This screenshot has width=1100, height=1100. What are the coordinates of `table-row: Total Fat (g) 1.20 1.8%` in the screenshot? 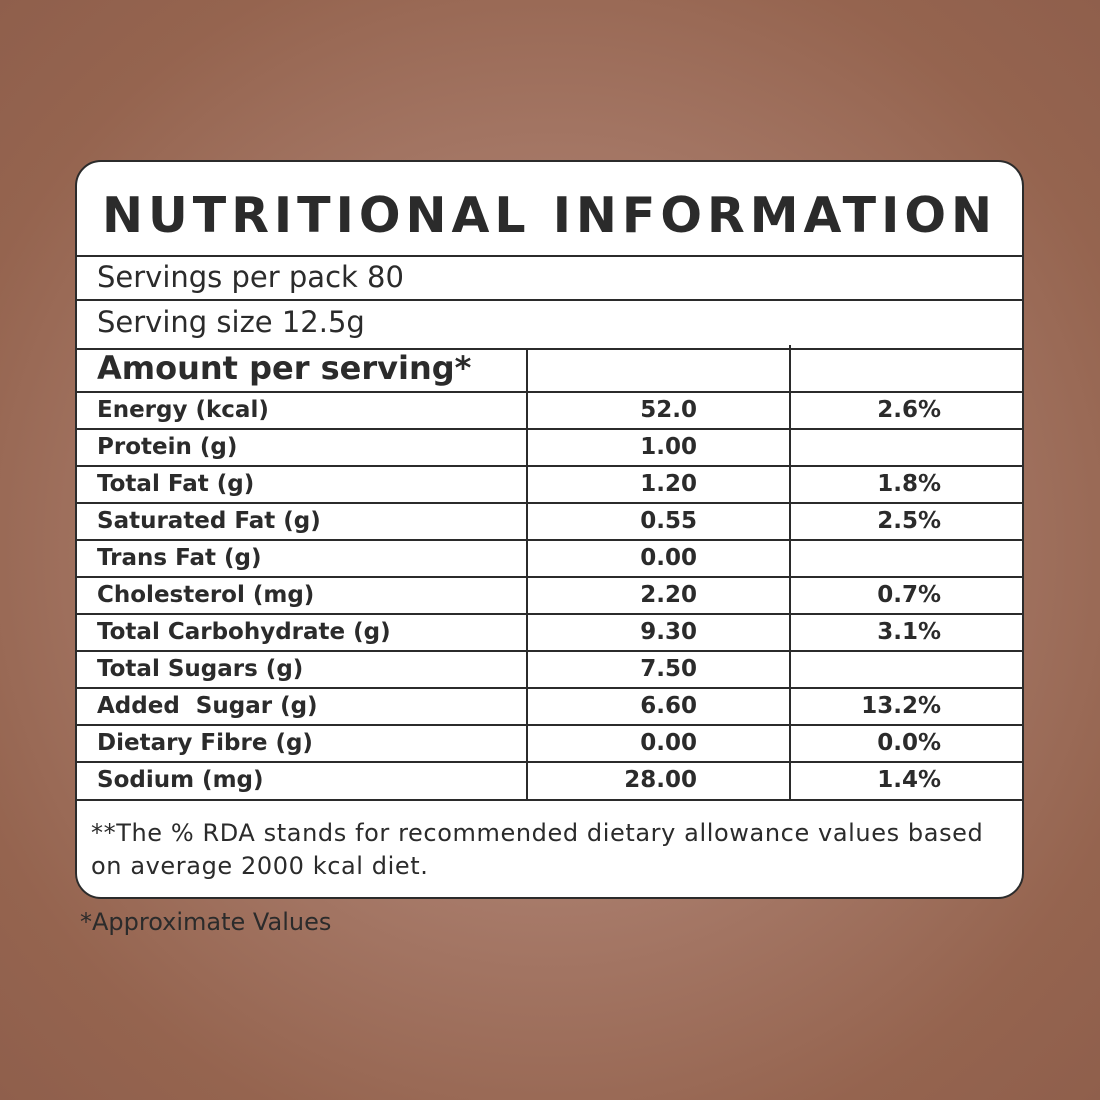 It's located at (549, 484).